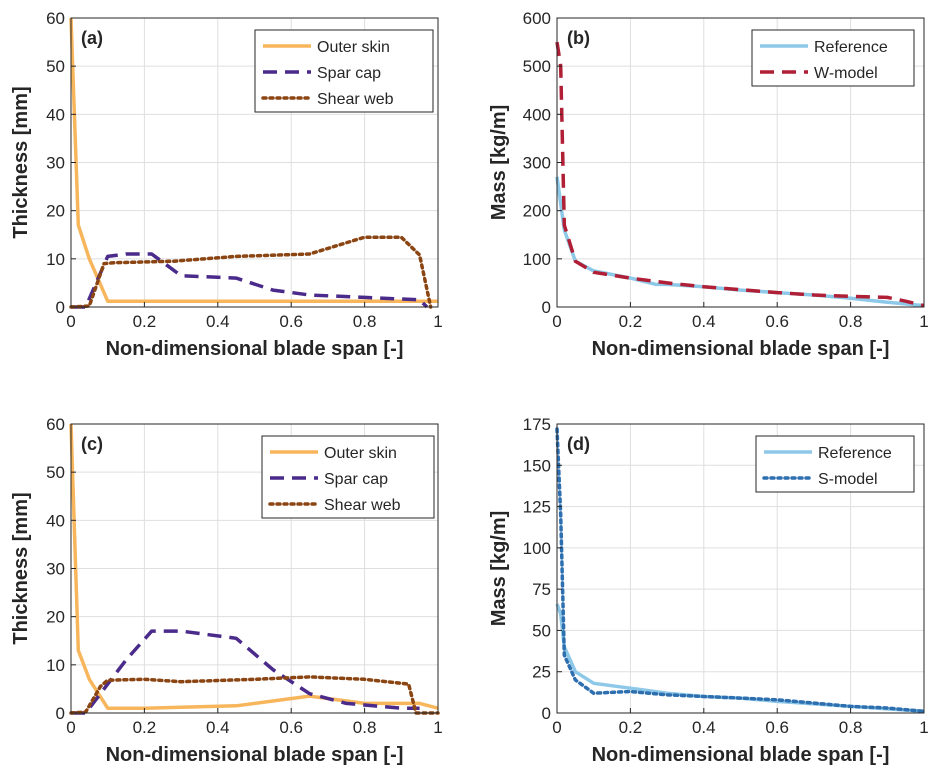 The width and height of the screenshot is (929, 778). Describe the element at coordinates (537, 507) in the screenshot. I see `y-tick-label: 125` at that location.